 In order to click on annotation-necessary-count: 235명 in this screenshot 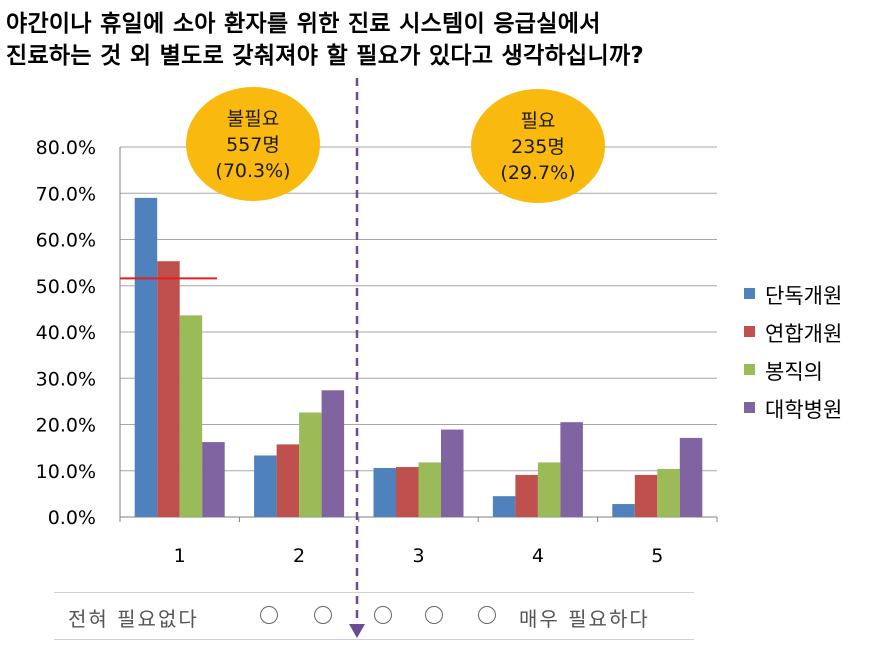, I will do `click(538, 147)`.